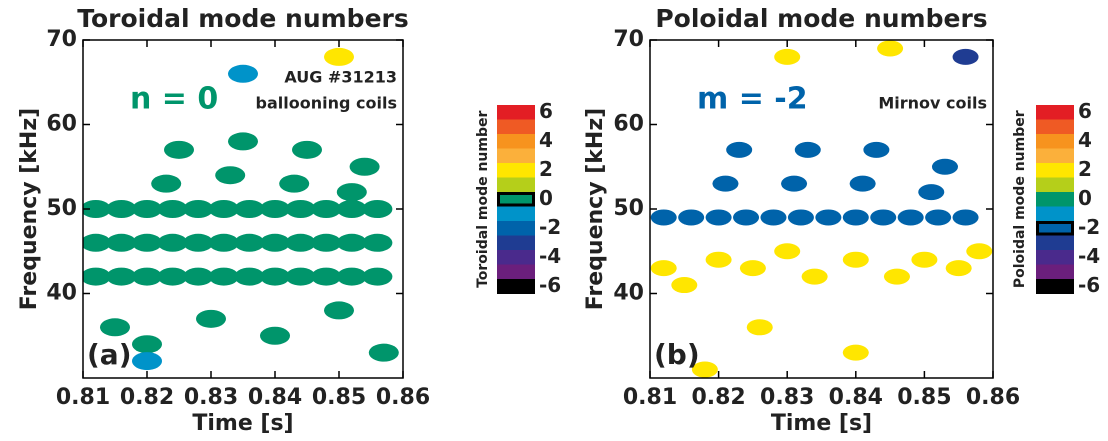 This screenshot has height=441, width=1108. What do you see at coordinates (821, 18) in the screenshot?
I see `chart-title: Poloidal mode numbers` at bounding box center [821, 18].